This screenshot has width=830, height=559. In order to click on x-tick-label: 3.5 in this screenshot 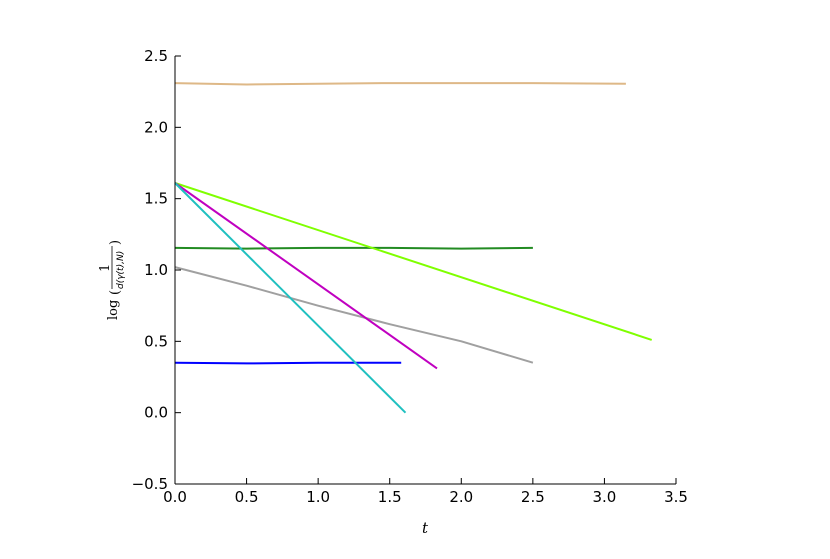, I will do `click(676, 497)`.